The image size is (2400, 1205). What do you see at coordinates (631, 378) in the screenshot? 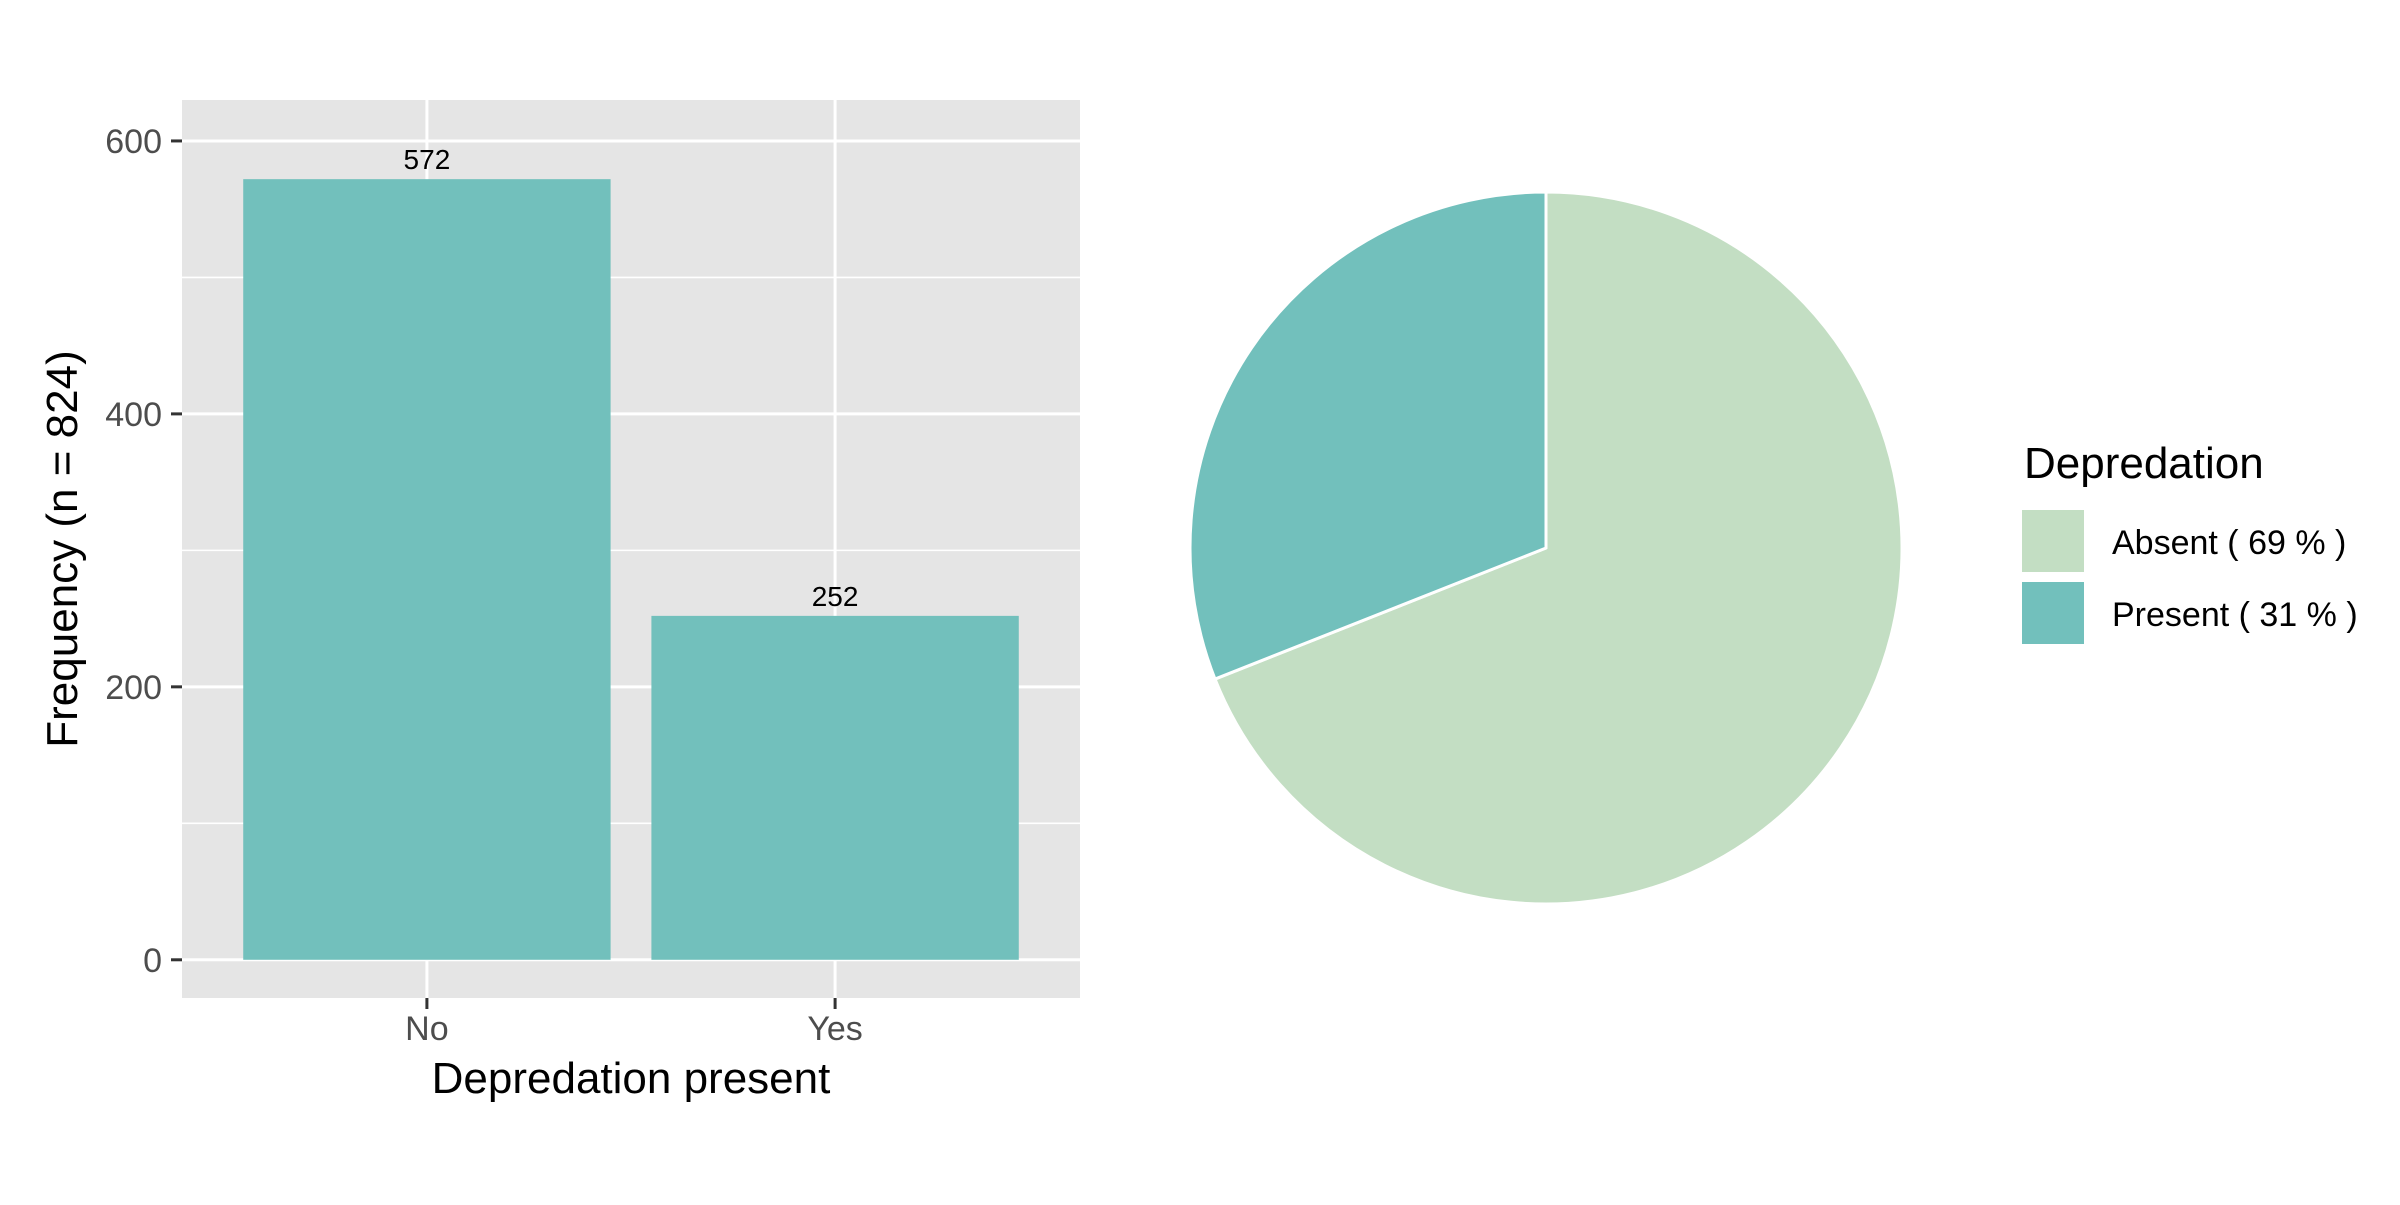
I see `bar-data-labels: 572 252` at bounding box center [631, 378].